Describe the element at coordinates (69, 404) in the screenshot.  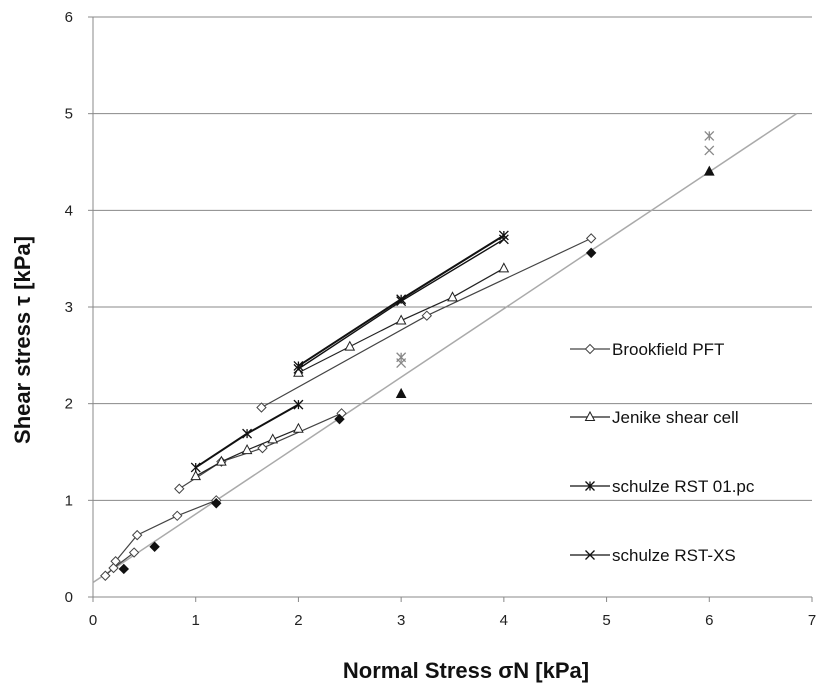
I see `y-tick-label: 2` at that location.